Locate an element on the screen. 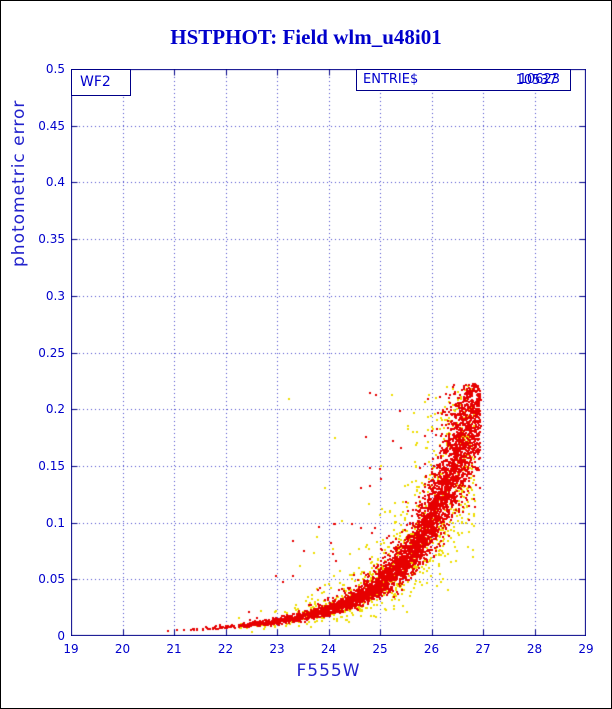 The image size is (612, 709). page-title: HSTPHOT: Field wlm_u48i01 is located at coordinates (306, 37).